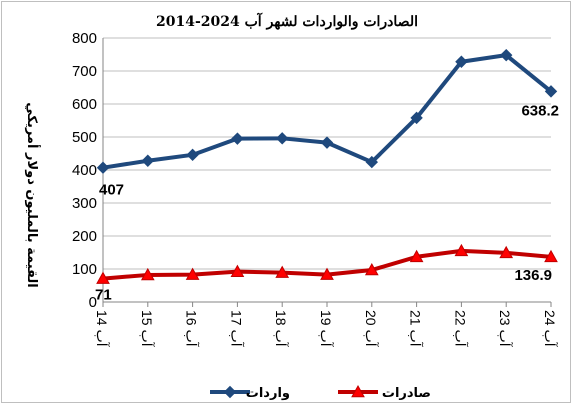  I want to click on x-tick-label: آب 23, so click(505, 329).